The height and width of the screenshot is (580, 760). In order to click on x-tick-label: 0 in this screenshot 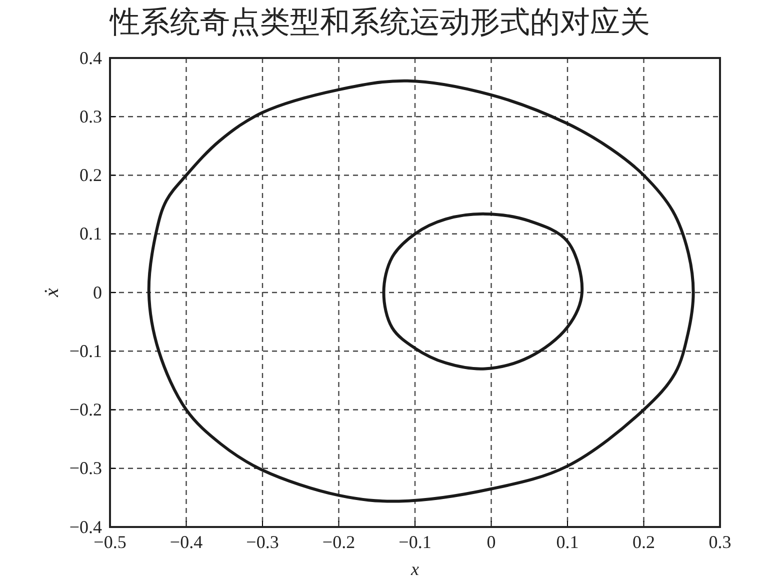, I will do `click(491, 542)`.